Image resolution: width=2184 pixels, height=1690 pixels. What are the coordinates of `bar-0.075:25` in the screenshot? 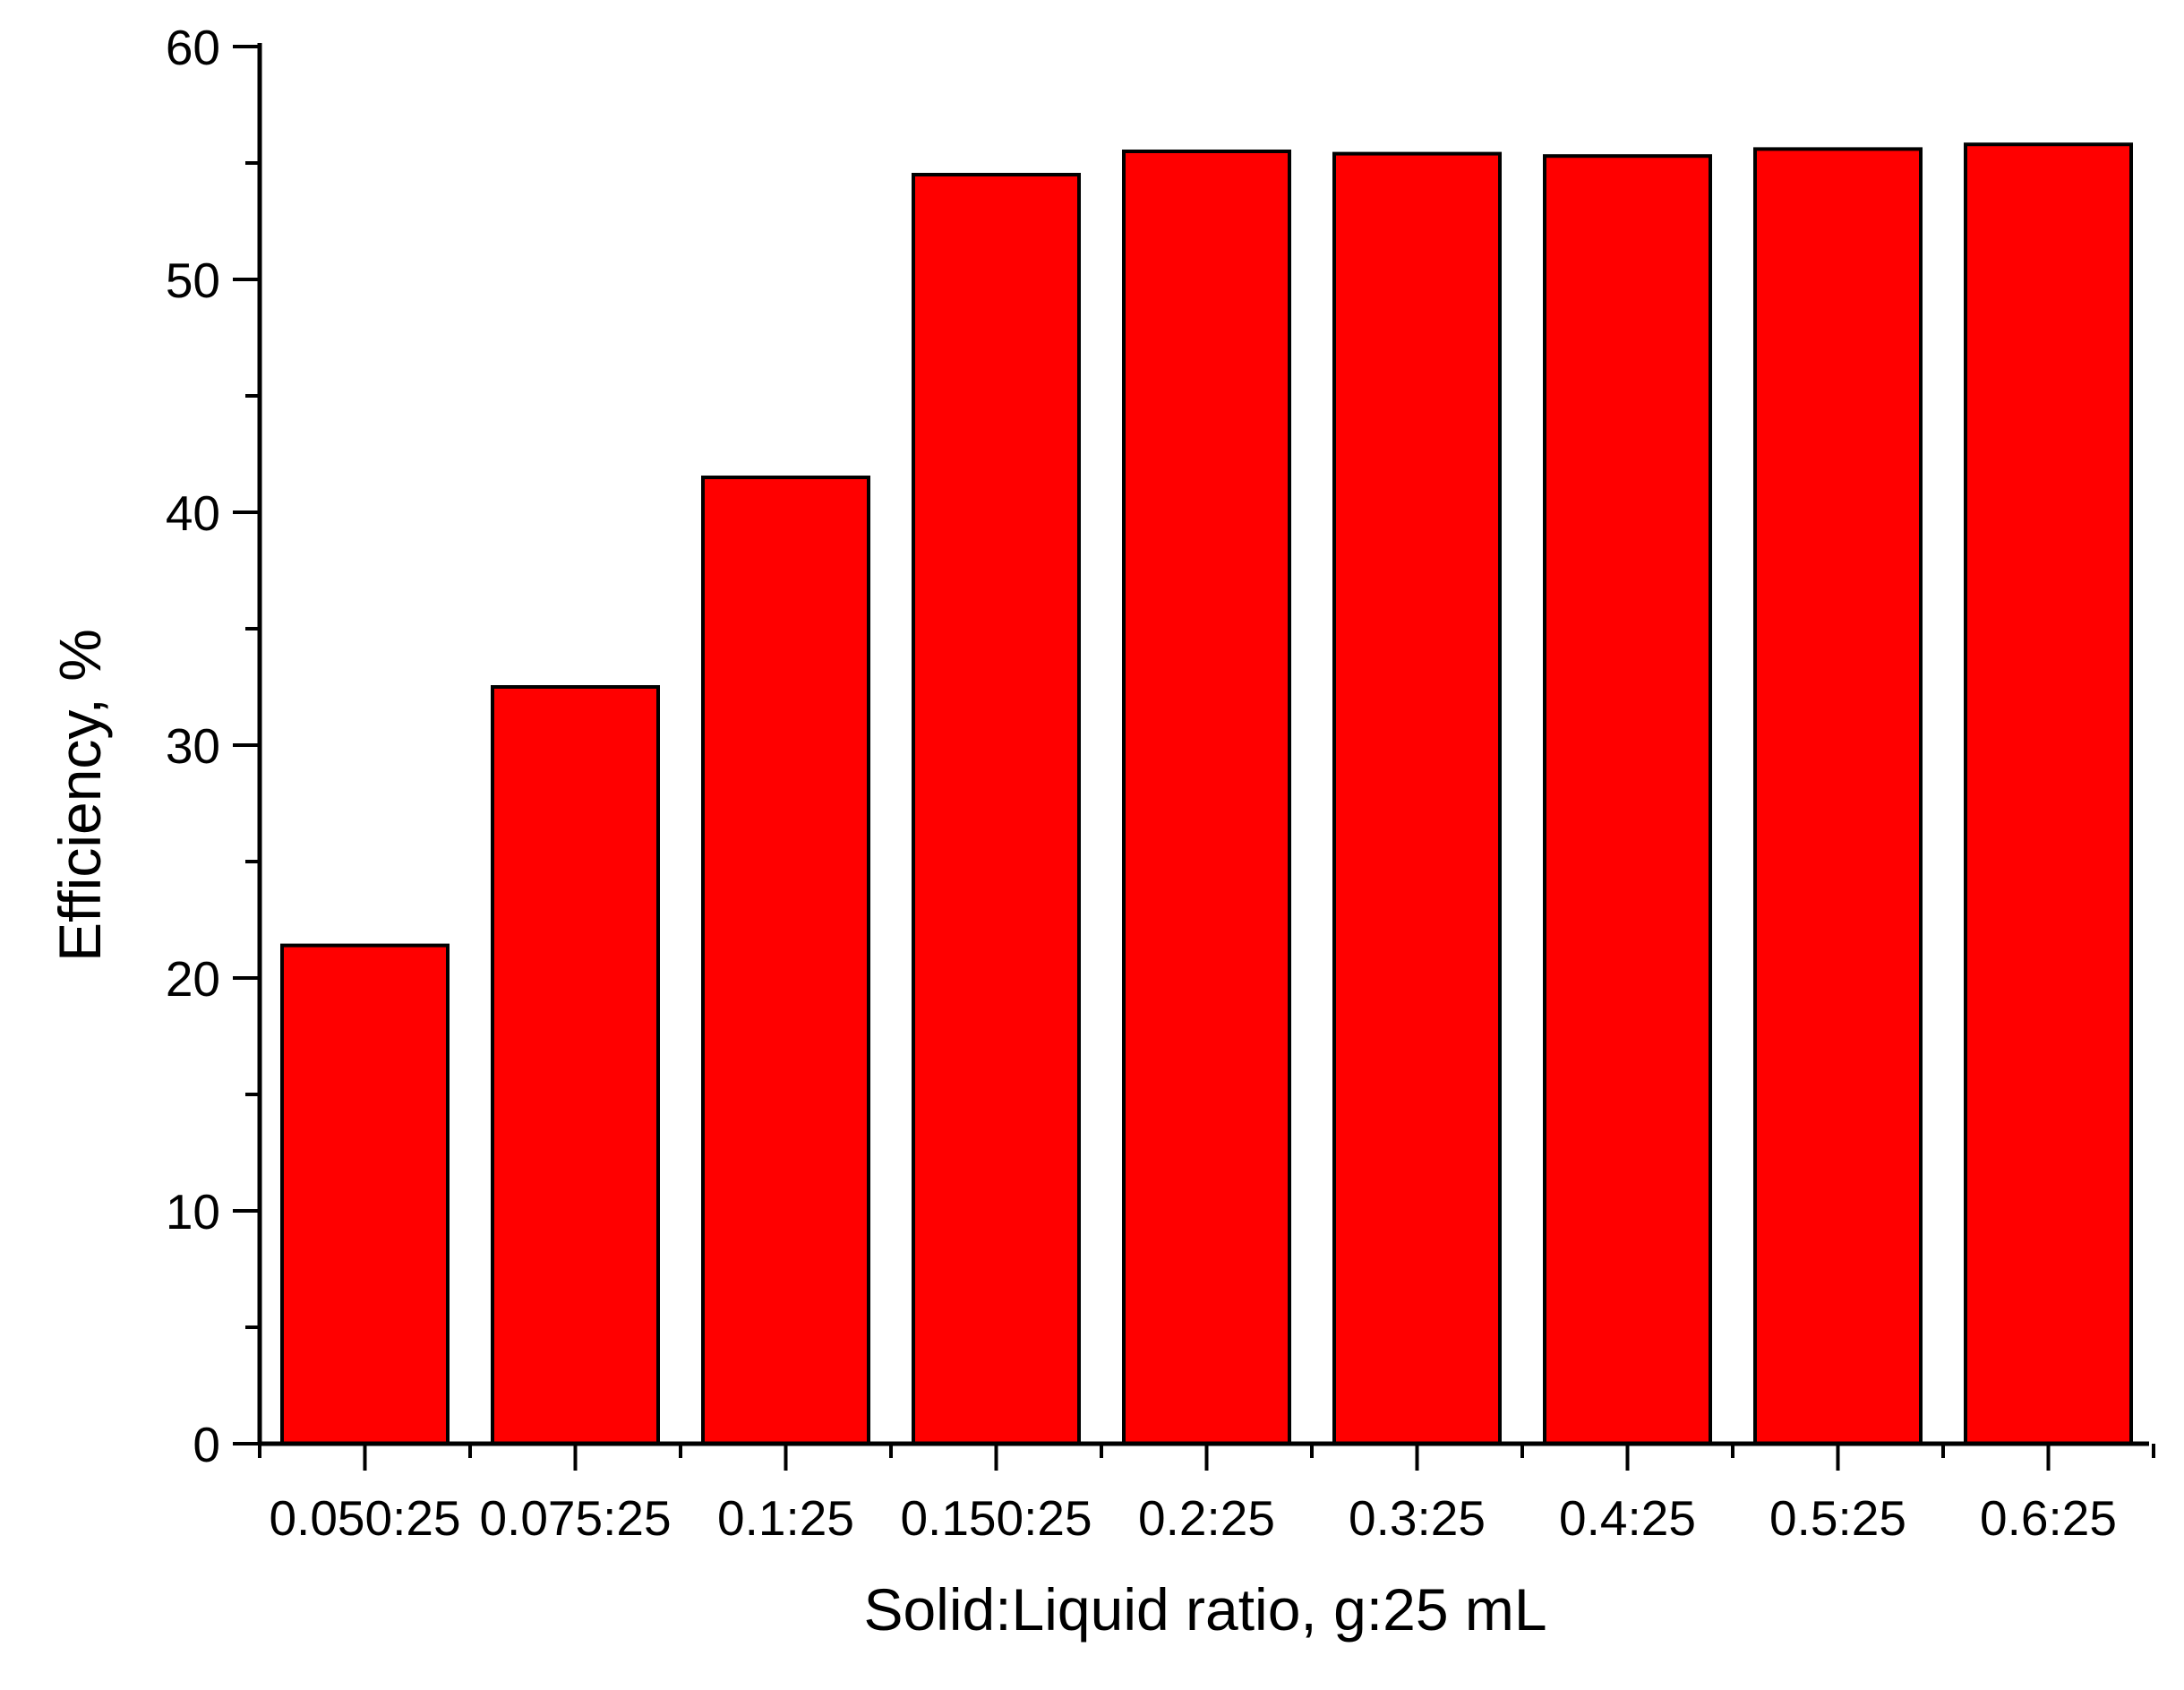 It's located at (575, 1065).